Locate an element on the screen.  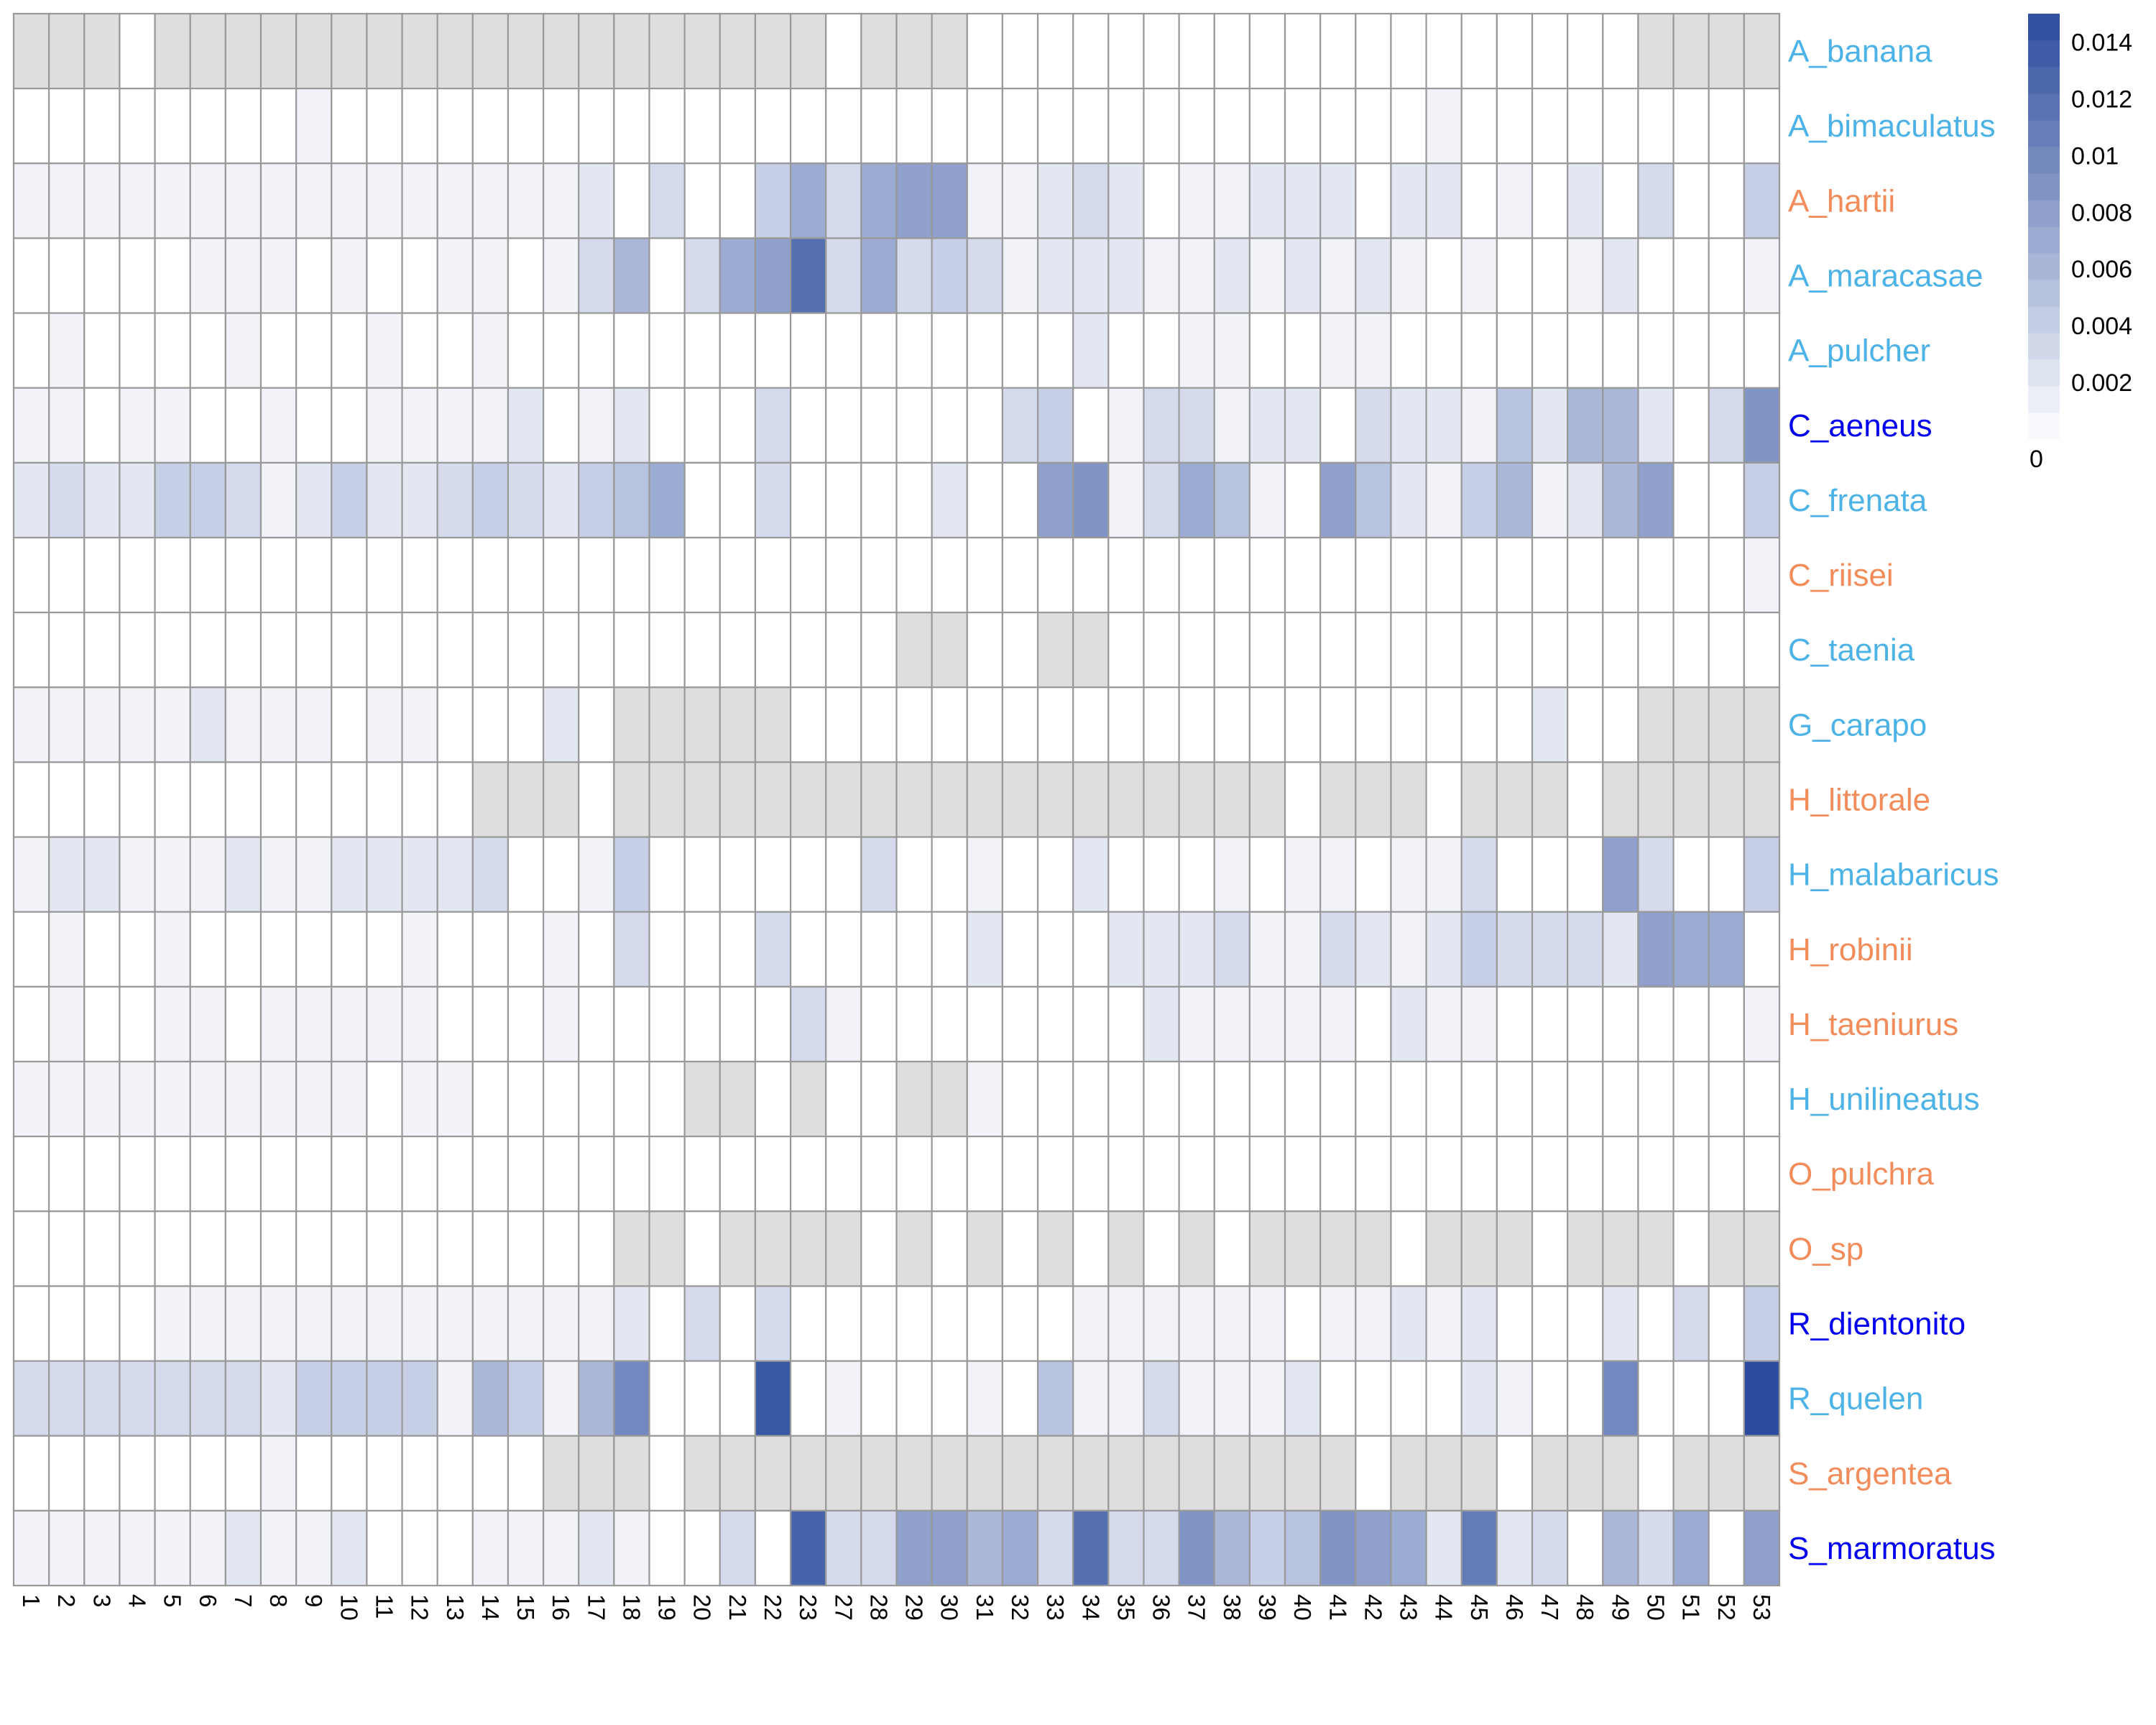
column-label-38: 38 is located at coordinates (1232, 1607).